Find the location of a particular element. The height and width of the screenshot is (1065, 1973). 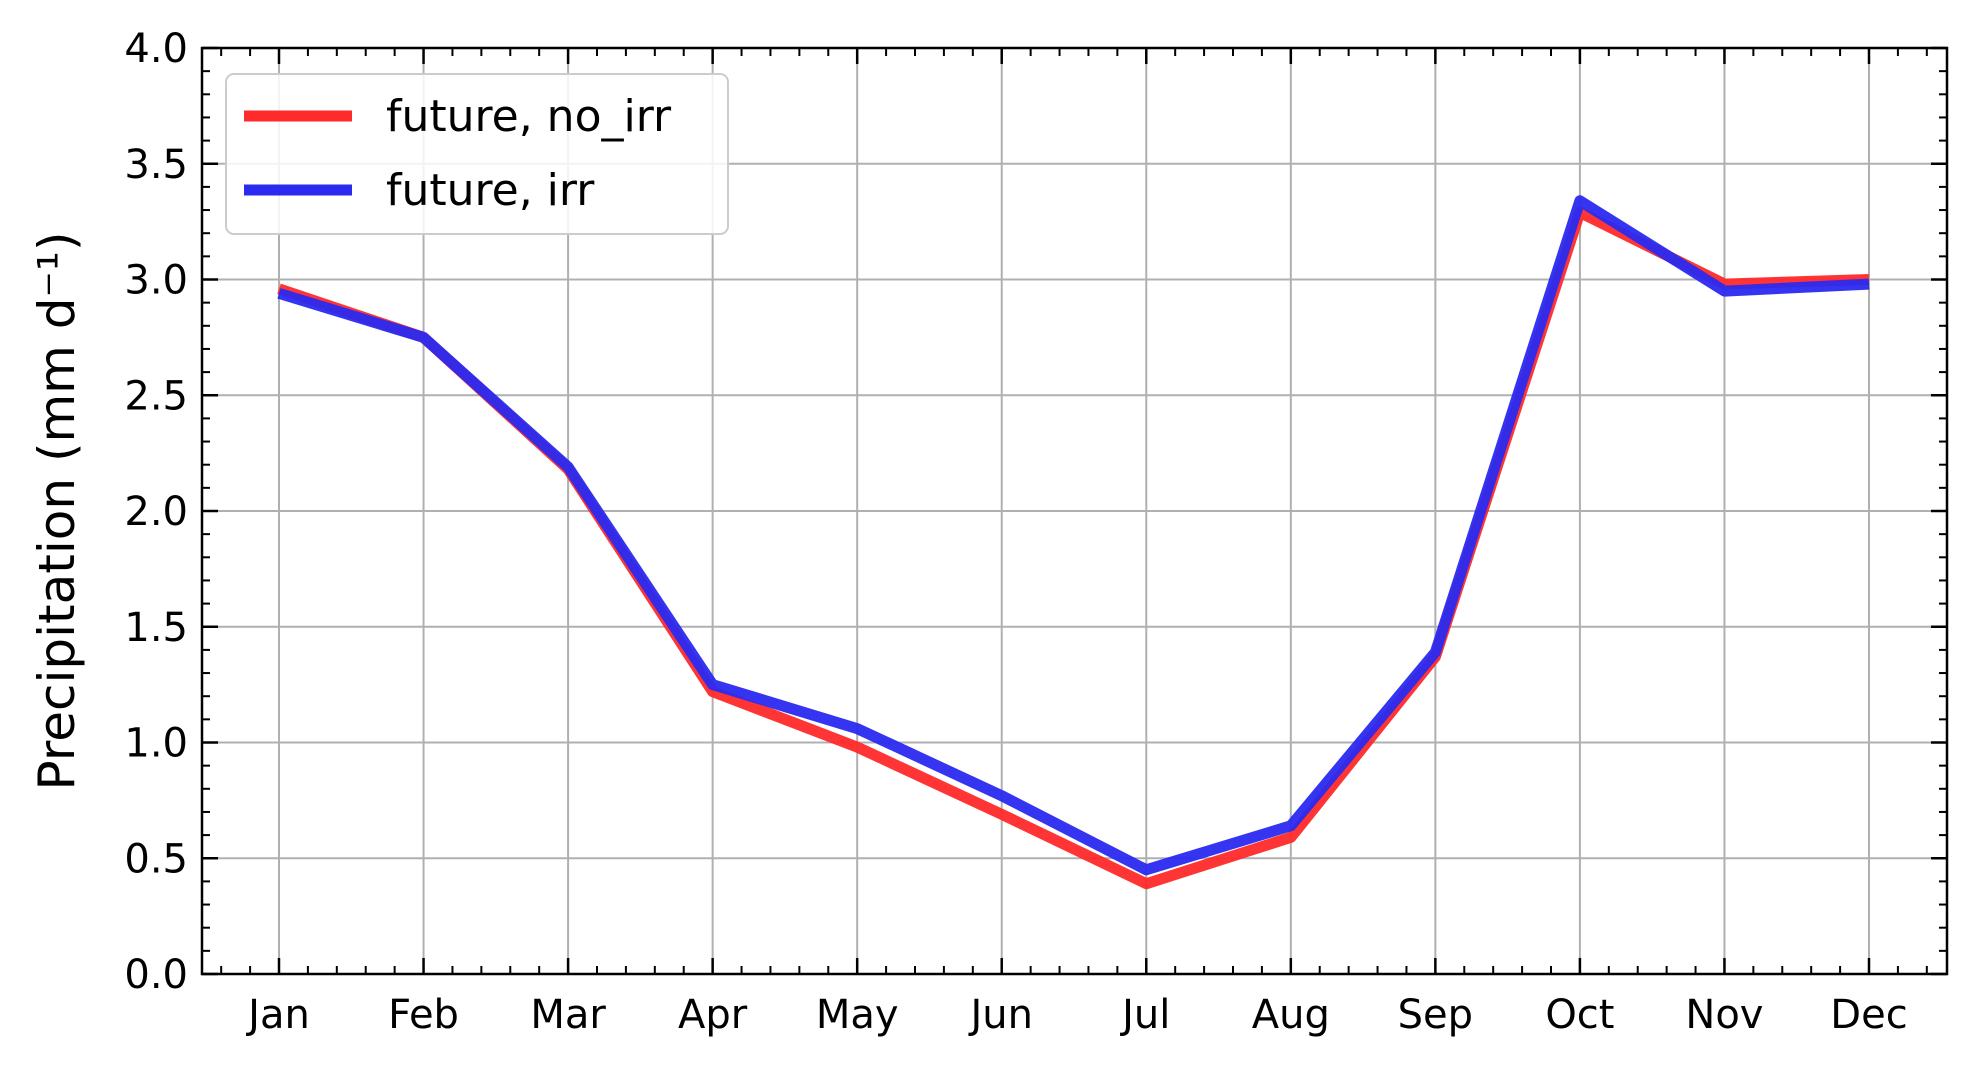

y-tick-label: 0.5 is located at coordinates (156, 859).